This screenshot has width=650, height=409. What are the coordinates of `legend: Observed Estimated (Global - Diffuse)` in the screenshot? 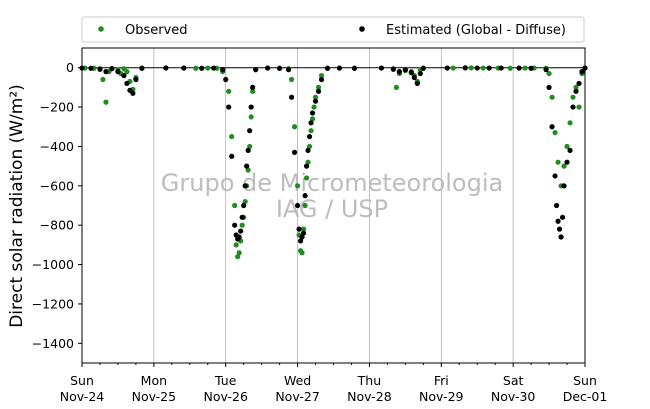 It's located at (333, 29).